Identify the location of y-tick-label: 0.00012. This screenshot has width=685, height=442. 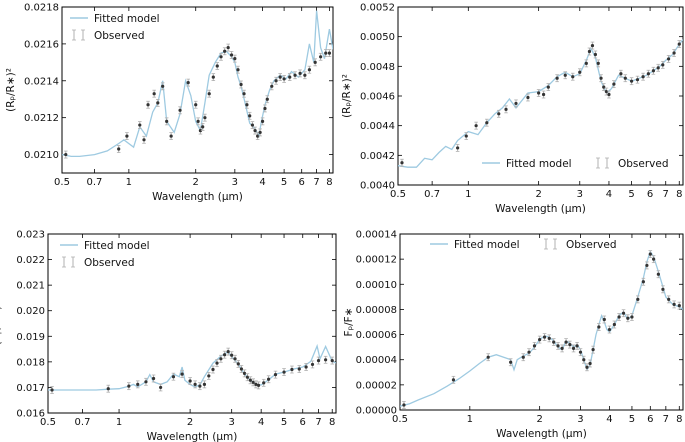
(376, 260).